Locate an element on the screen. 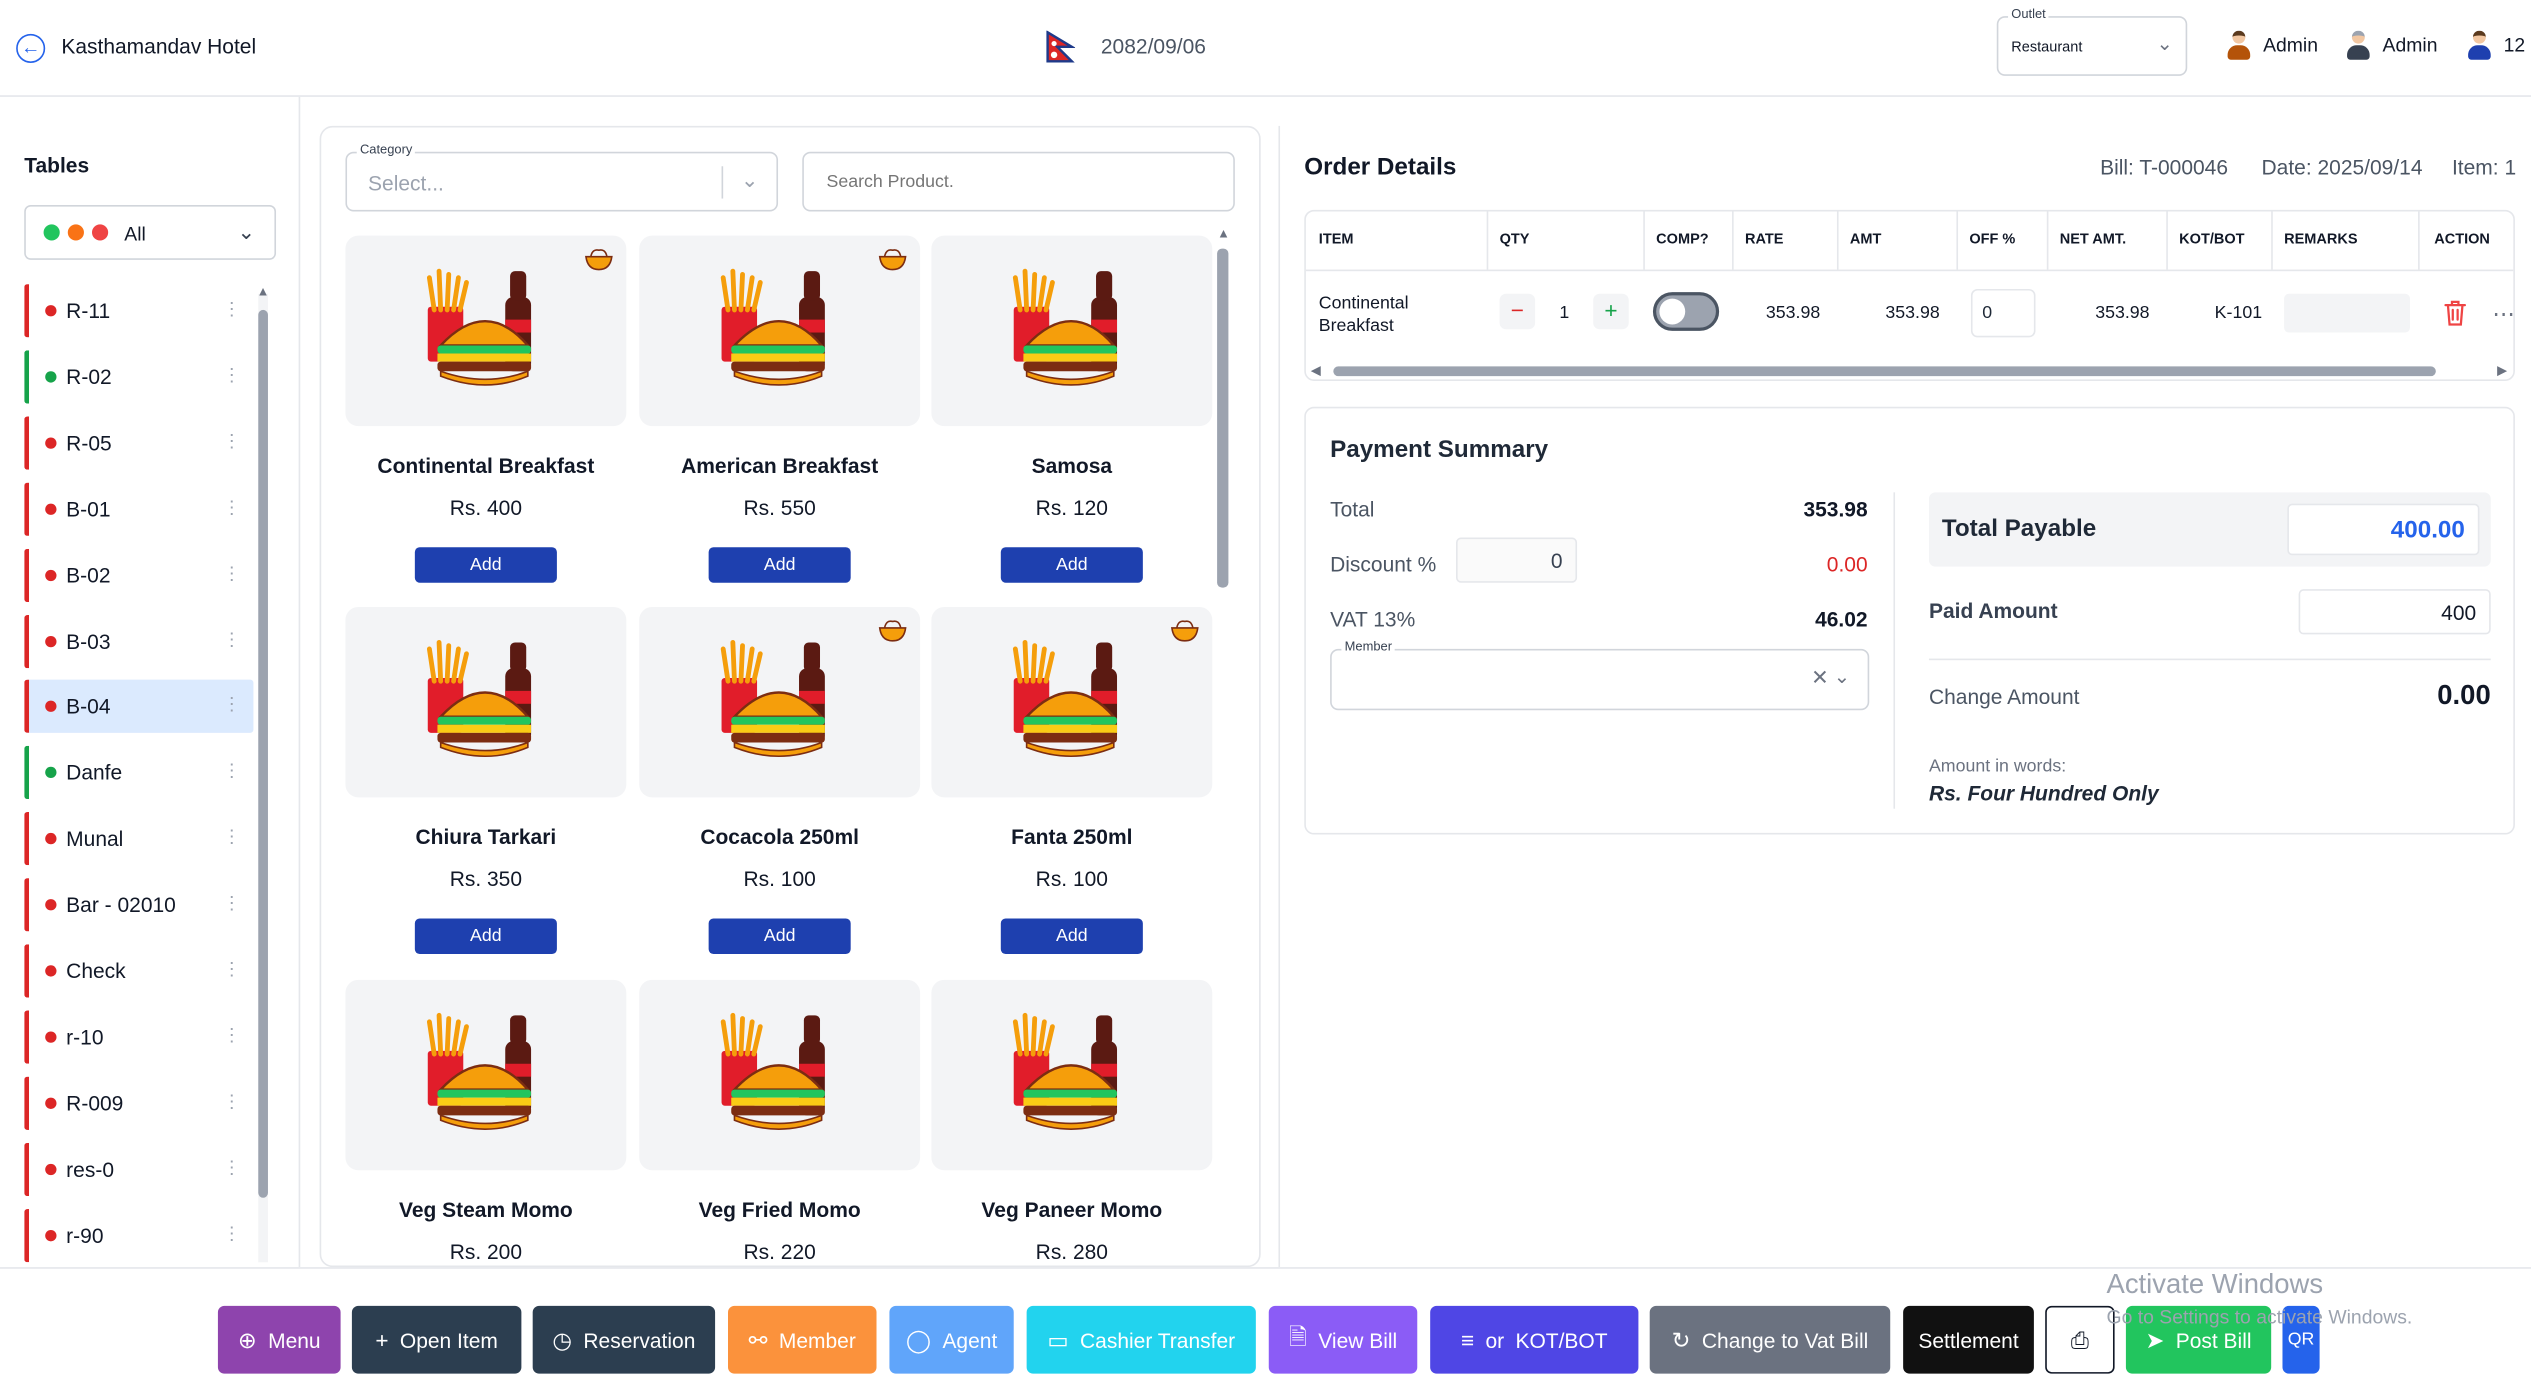 This screenshot has width=2531, height=1393. product-card: Chiura Tarkari Rs. 350 Add is located at coordinates (486, 788).